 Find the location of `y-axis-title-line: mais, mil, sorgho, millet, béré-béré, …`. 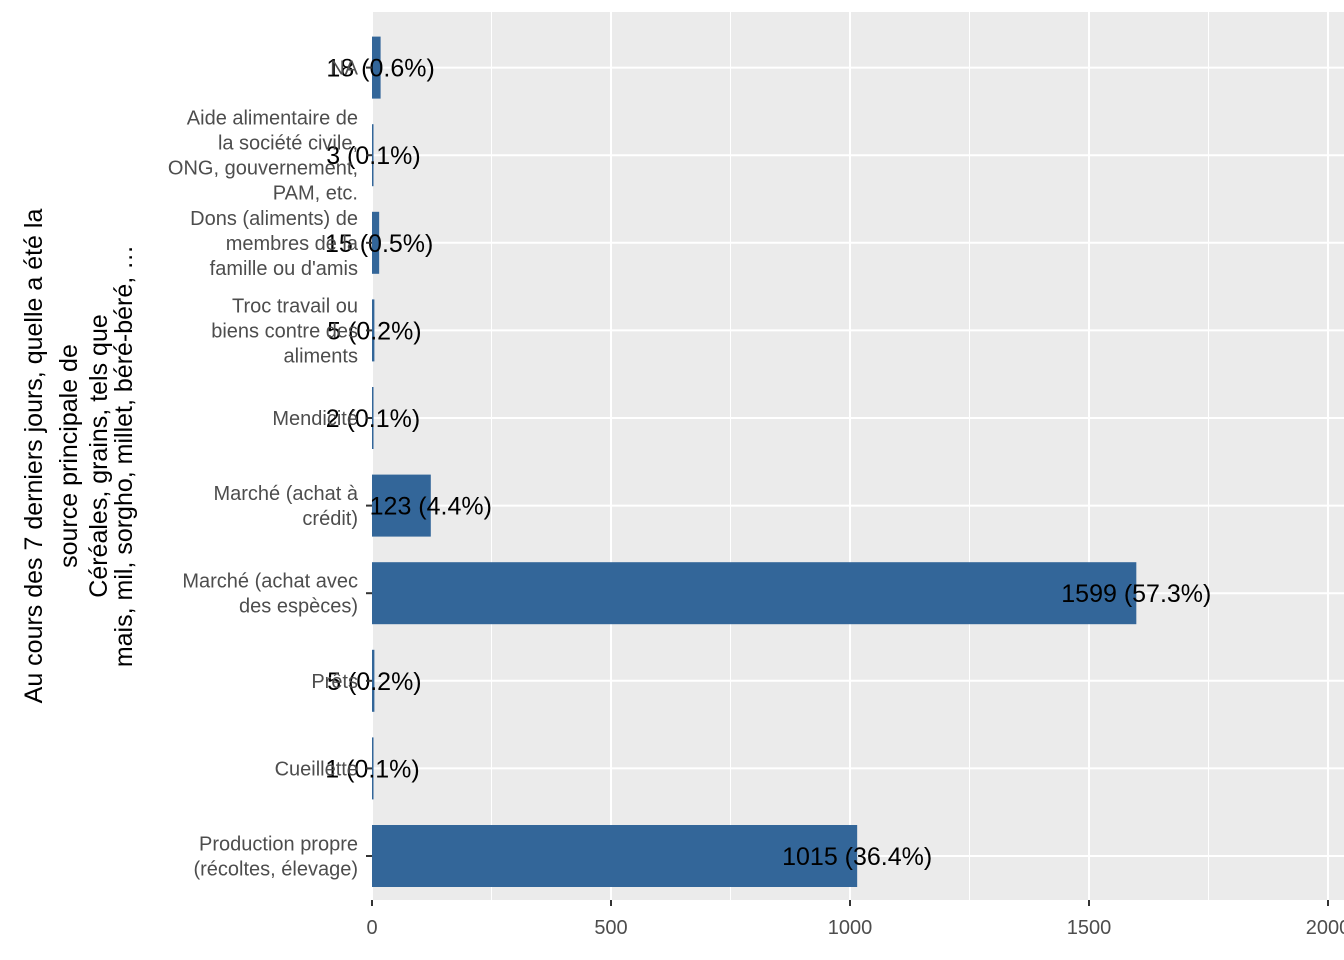

y-axis-title-line: mais, mil, sorgho, millet, béré-béré, … is located at coordinates (124, 456).